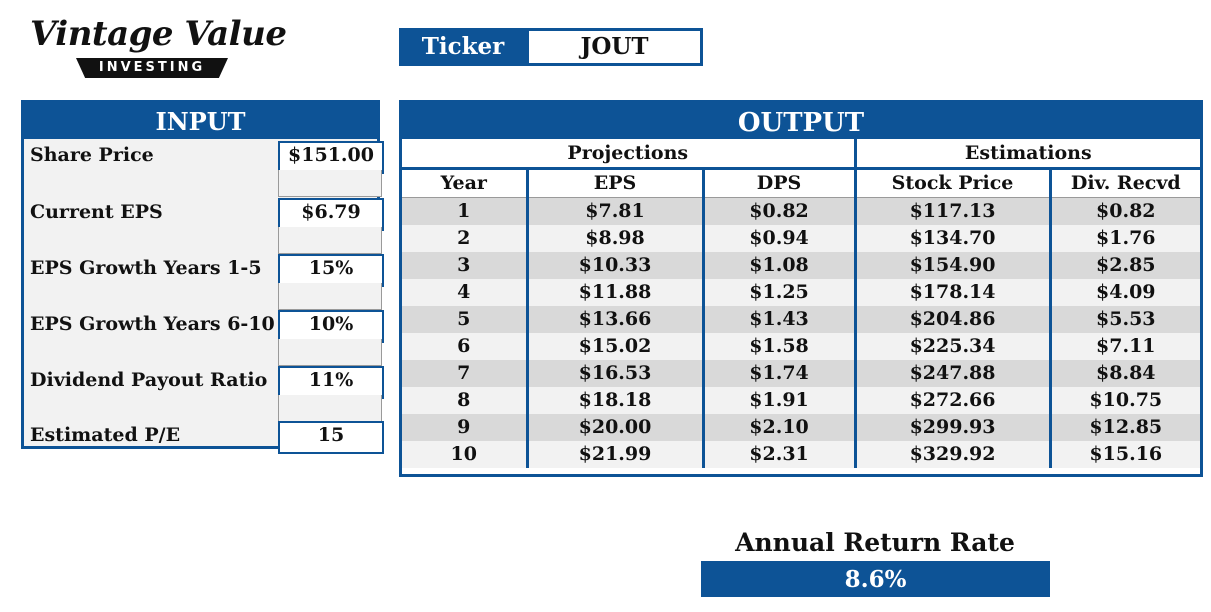 The width and height of the screenshot is (1211, 612). I want to click on cell-div-recvd: $12.85, so click(1124, 427).